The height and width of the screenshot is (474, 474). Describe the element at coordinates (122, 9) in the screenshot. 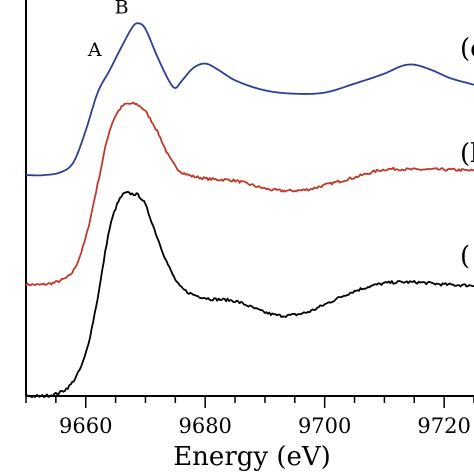

I see `annotation-b: B` at that location.